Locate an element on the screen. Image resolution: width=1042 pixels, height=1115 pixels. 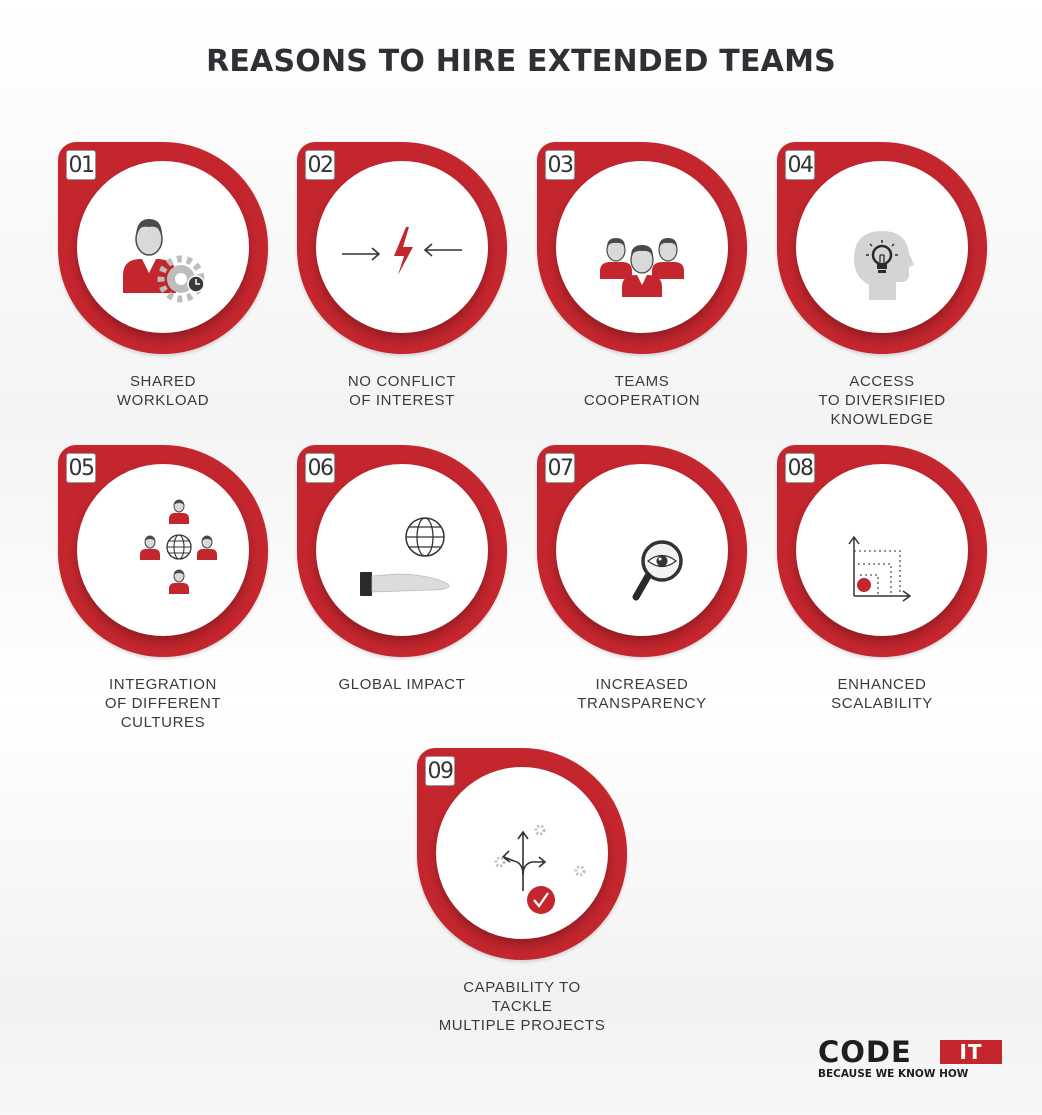
people-globe-icon is located at coordinates (178, 546).